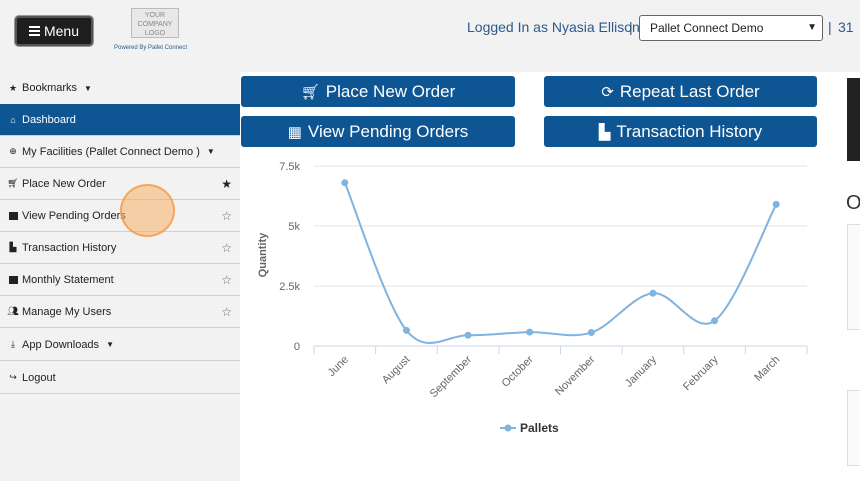 Image resolution: width=860 pixels, height=481 pixels. What do you see at coordinates (388, 131) in the screenshot?
I see `view-pending-orders-label: View Pending Orders` at bounding box center [388, 131].